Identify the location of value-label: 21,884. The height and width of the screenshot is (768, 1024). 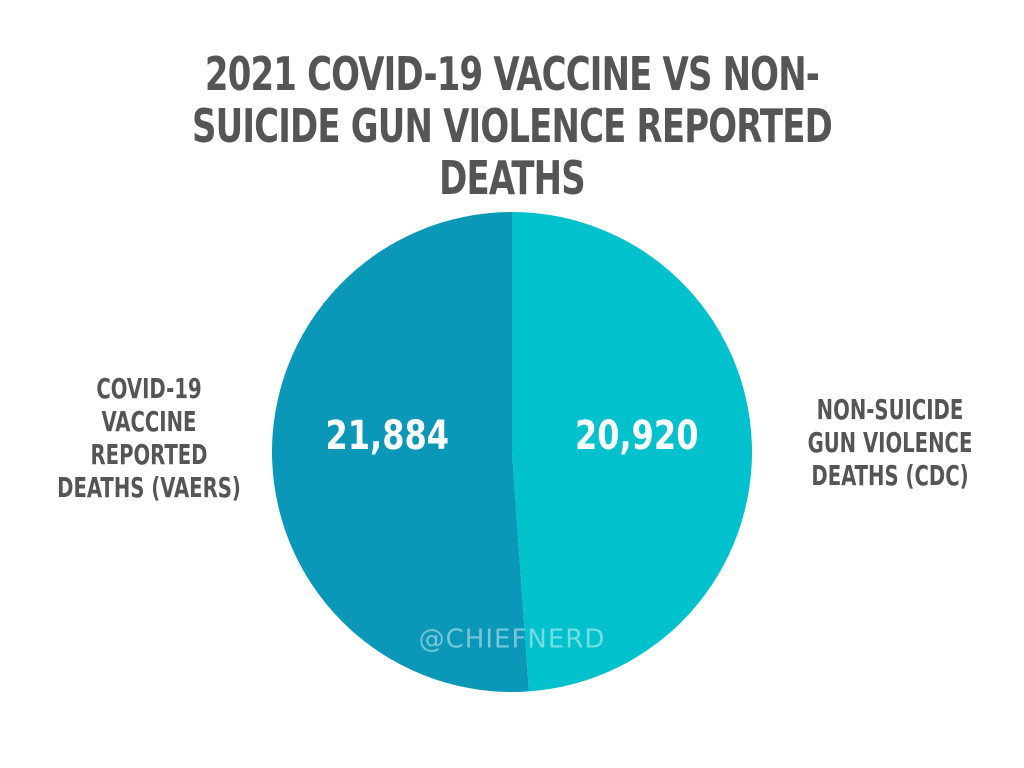
(387, 434).